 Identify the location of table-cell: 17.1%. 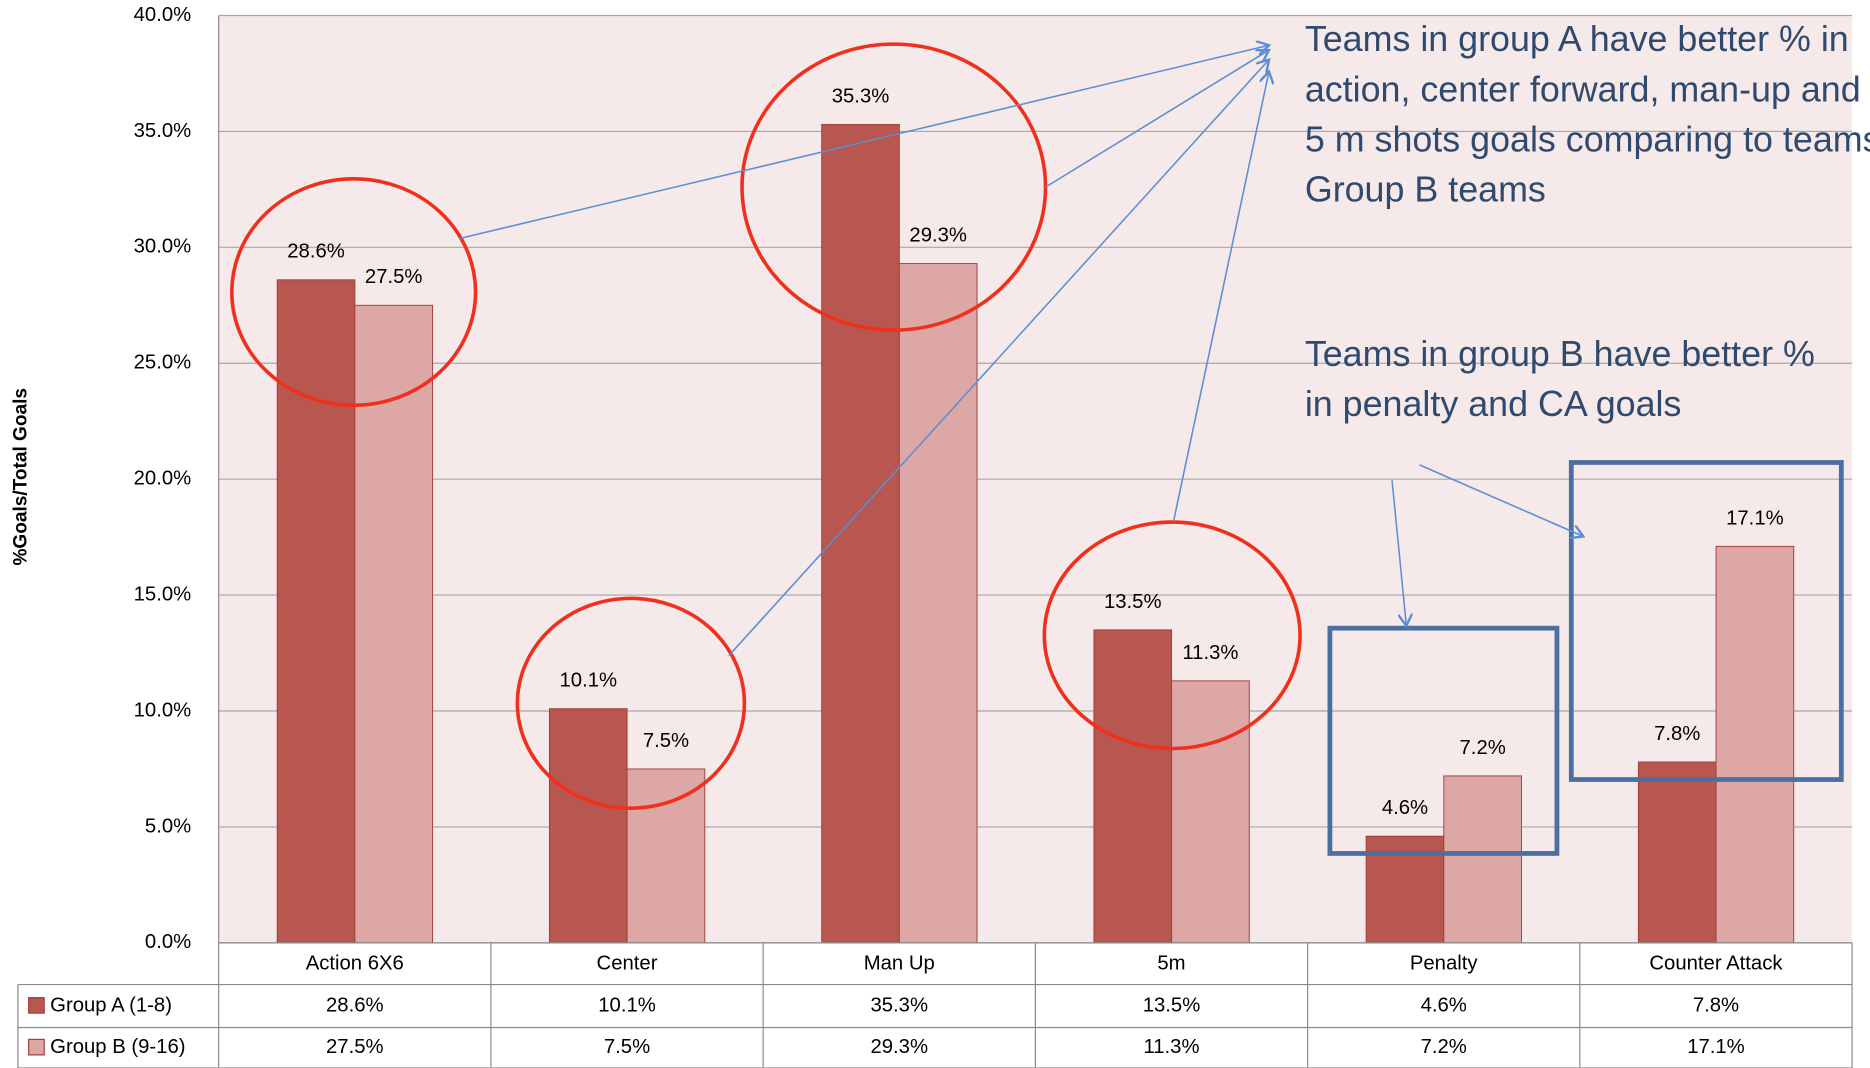
(1716, 1047).